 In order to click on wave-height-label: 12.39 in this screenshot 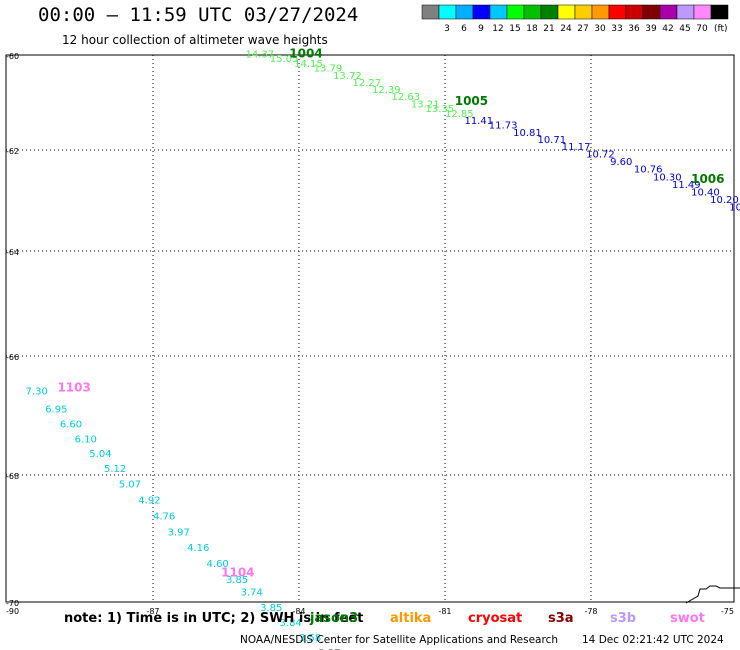, I will do `click(386, 90)`.